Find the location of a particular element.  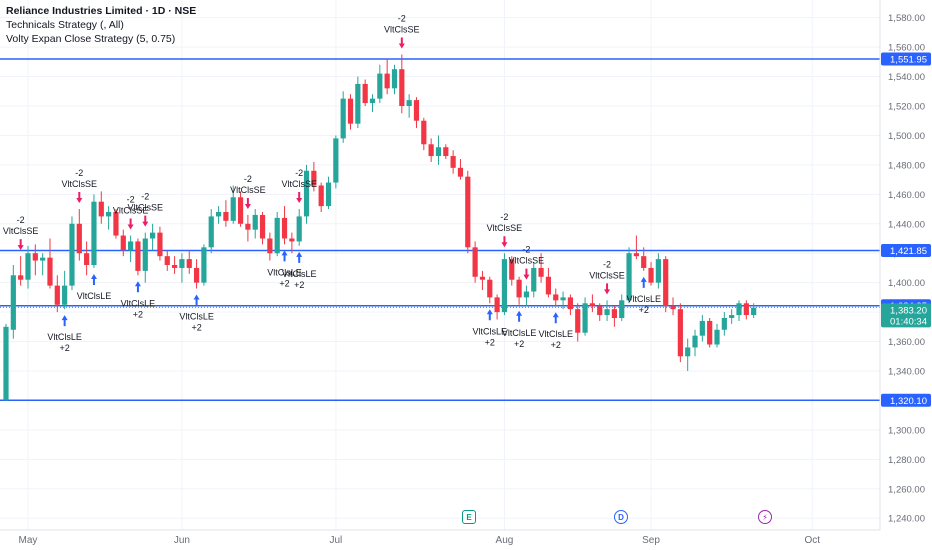

split-badge-icon: ⚡ is located at coordinates (765, 517).